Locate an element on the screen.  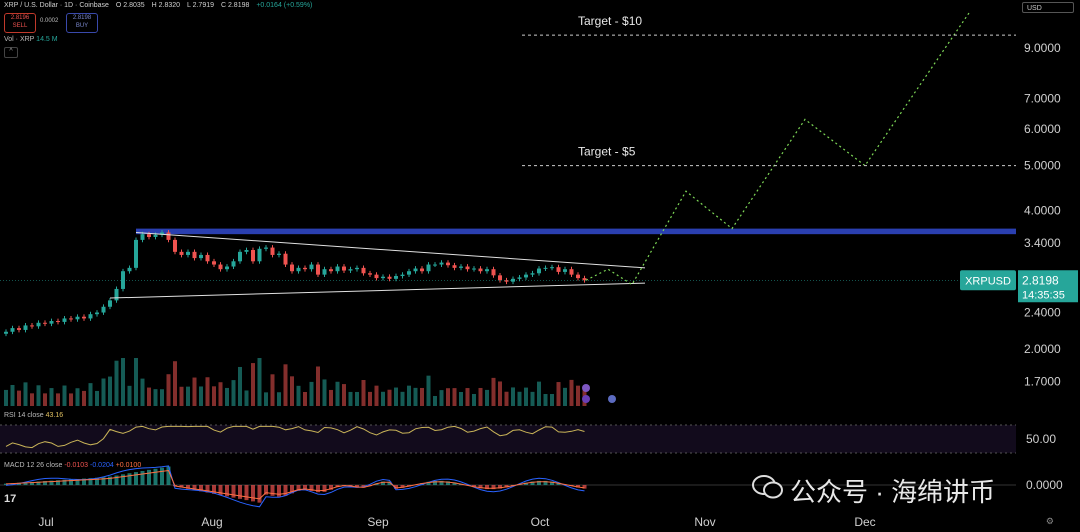
resistance-band-layer is located at coordinates (576, 231).